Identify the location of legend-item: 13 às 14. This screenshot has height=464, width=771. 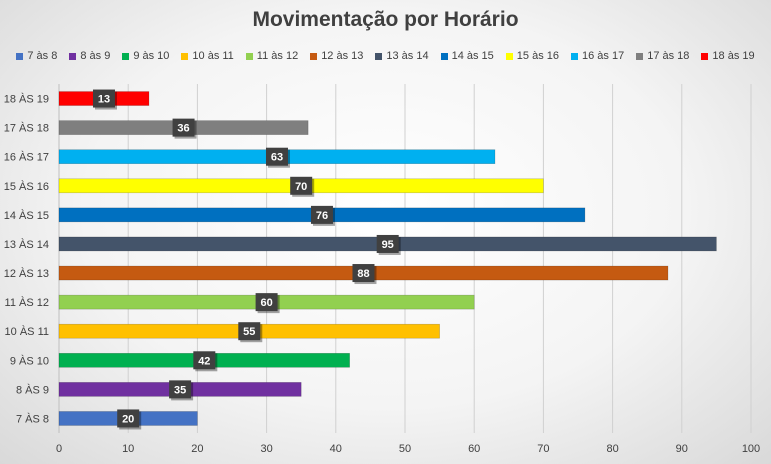
(402, 56).